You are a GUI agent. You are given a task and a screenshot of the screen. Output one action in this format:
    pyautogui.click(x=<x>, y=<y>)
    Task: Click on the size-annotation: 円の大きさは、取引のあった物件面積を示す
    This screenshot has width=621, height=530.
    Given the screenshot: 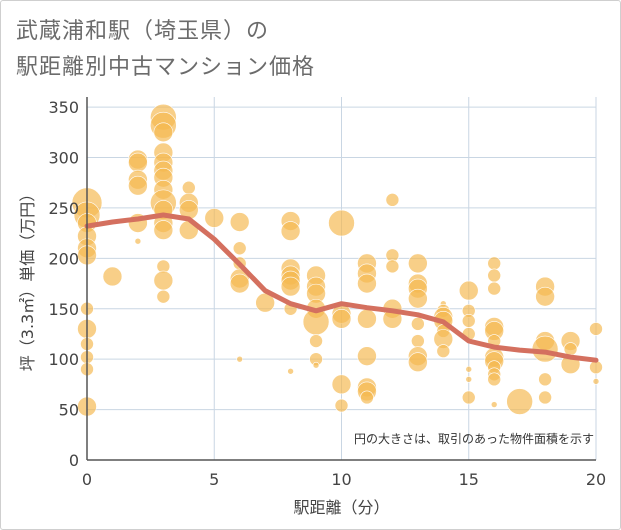 What is the action you would take?
    pyautogui.click(x=474, y=438)
    